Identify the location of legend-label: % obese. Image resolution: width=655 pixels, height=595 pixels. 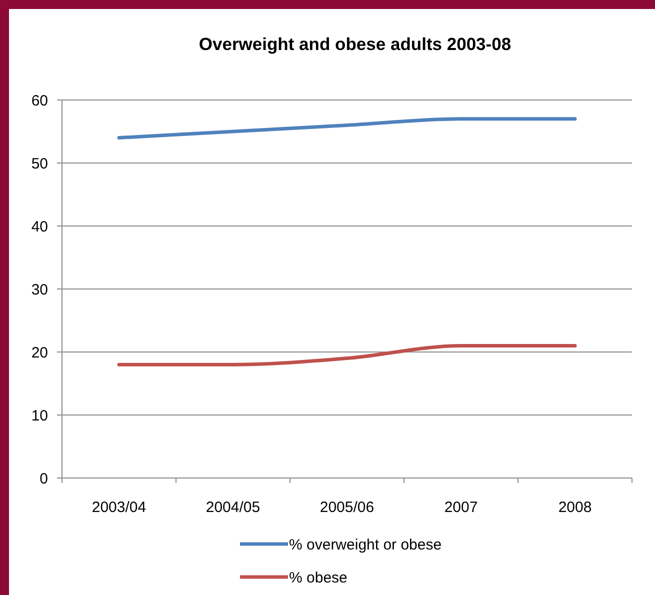
(318, 577).